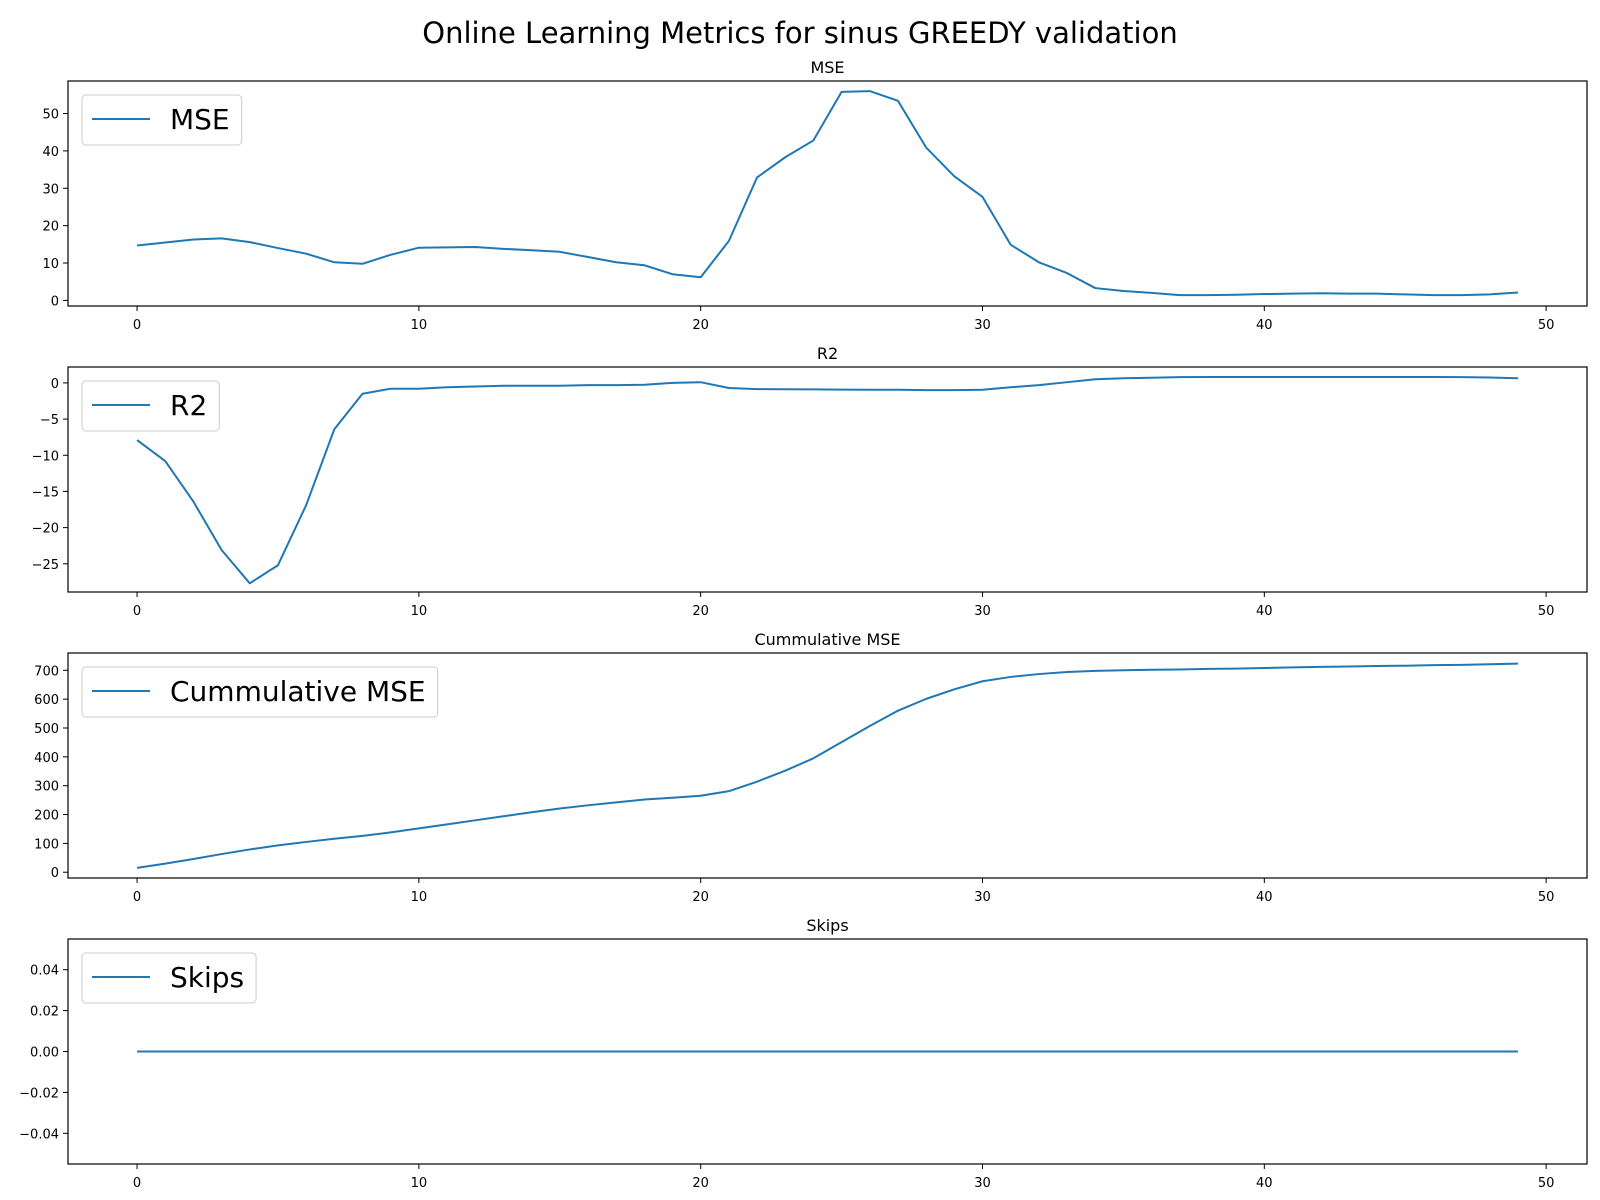 The width and height of the screenshot is (1600, 1200). I want to click on y-tick-label: 0.00, so click(44, 1053).